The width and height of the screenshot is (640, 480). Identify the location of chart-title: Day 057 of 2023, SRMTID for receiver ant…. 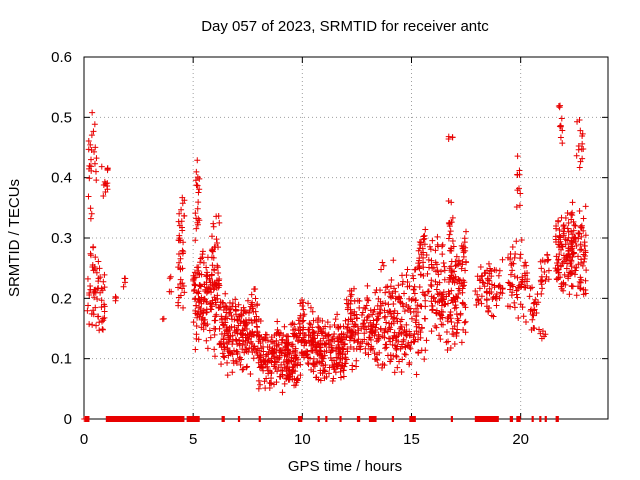
(345, 26).